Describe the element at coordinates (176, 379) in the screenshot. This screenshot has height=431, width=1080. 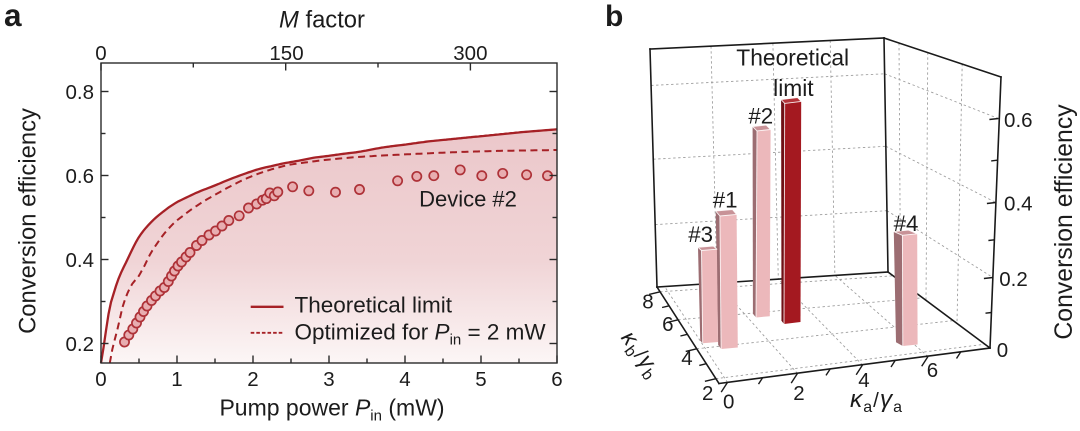
I see `svg-text: 1` at that location.